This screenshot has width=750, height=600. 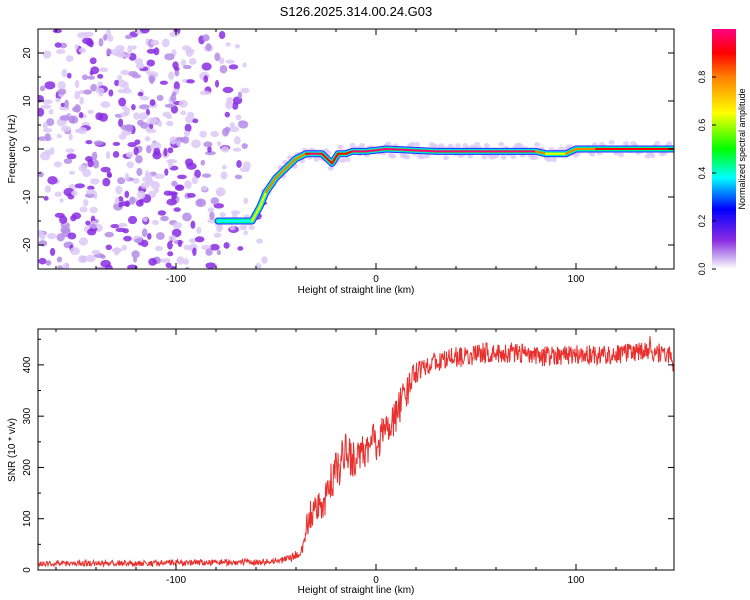 I want to click on y-tick-label: -20, so click(x=27, y=244).